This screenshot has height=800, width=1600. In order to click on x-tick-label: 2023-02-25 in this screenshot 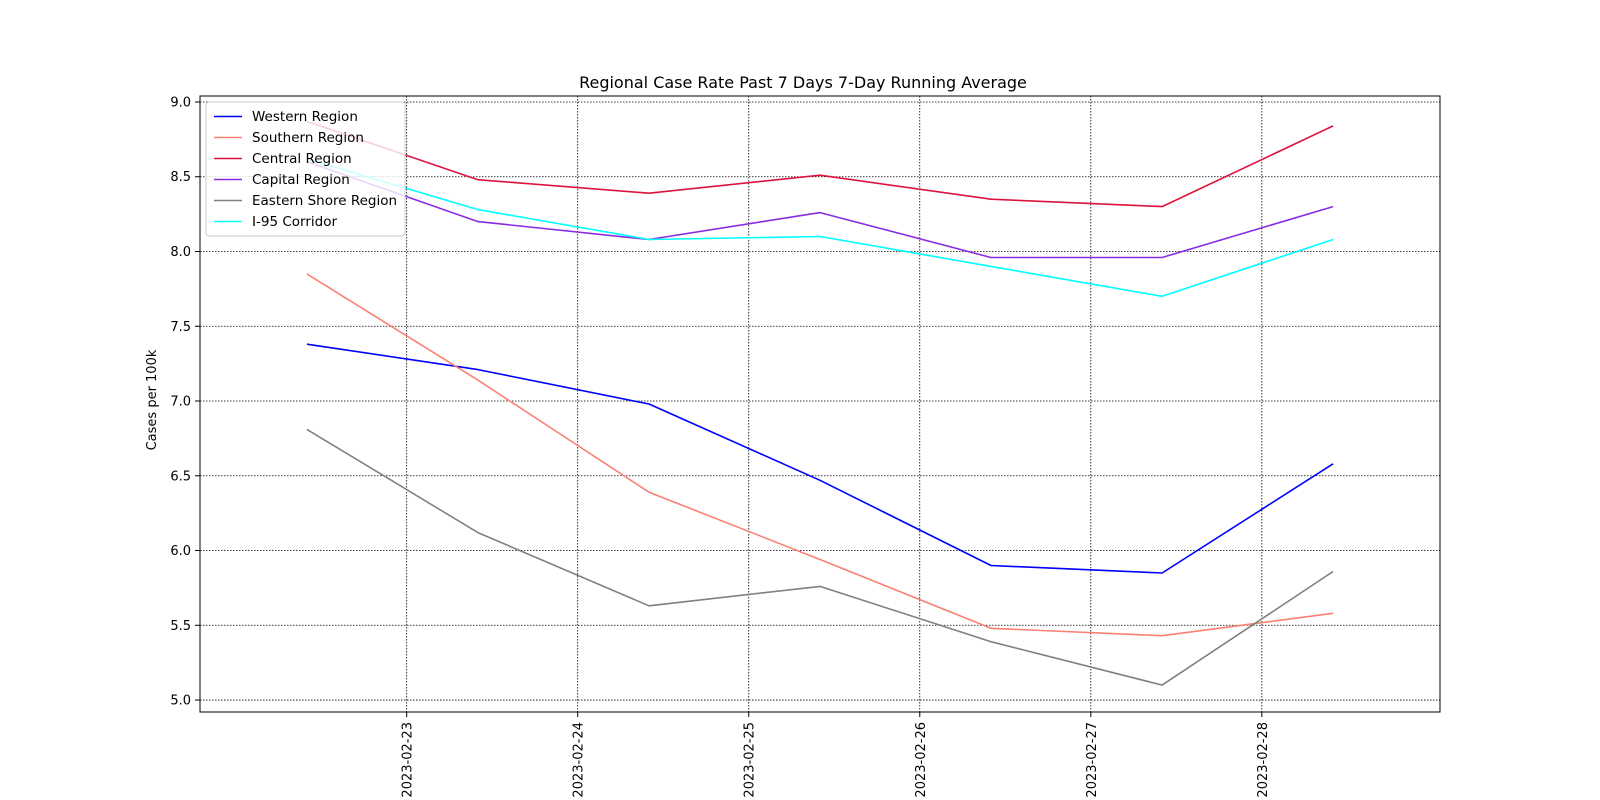, I will do `click(750, 760)`.